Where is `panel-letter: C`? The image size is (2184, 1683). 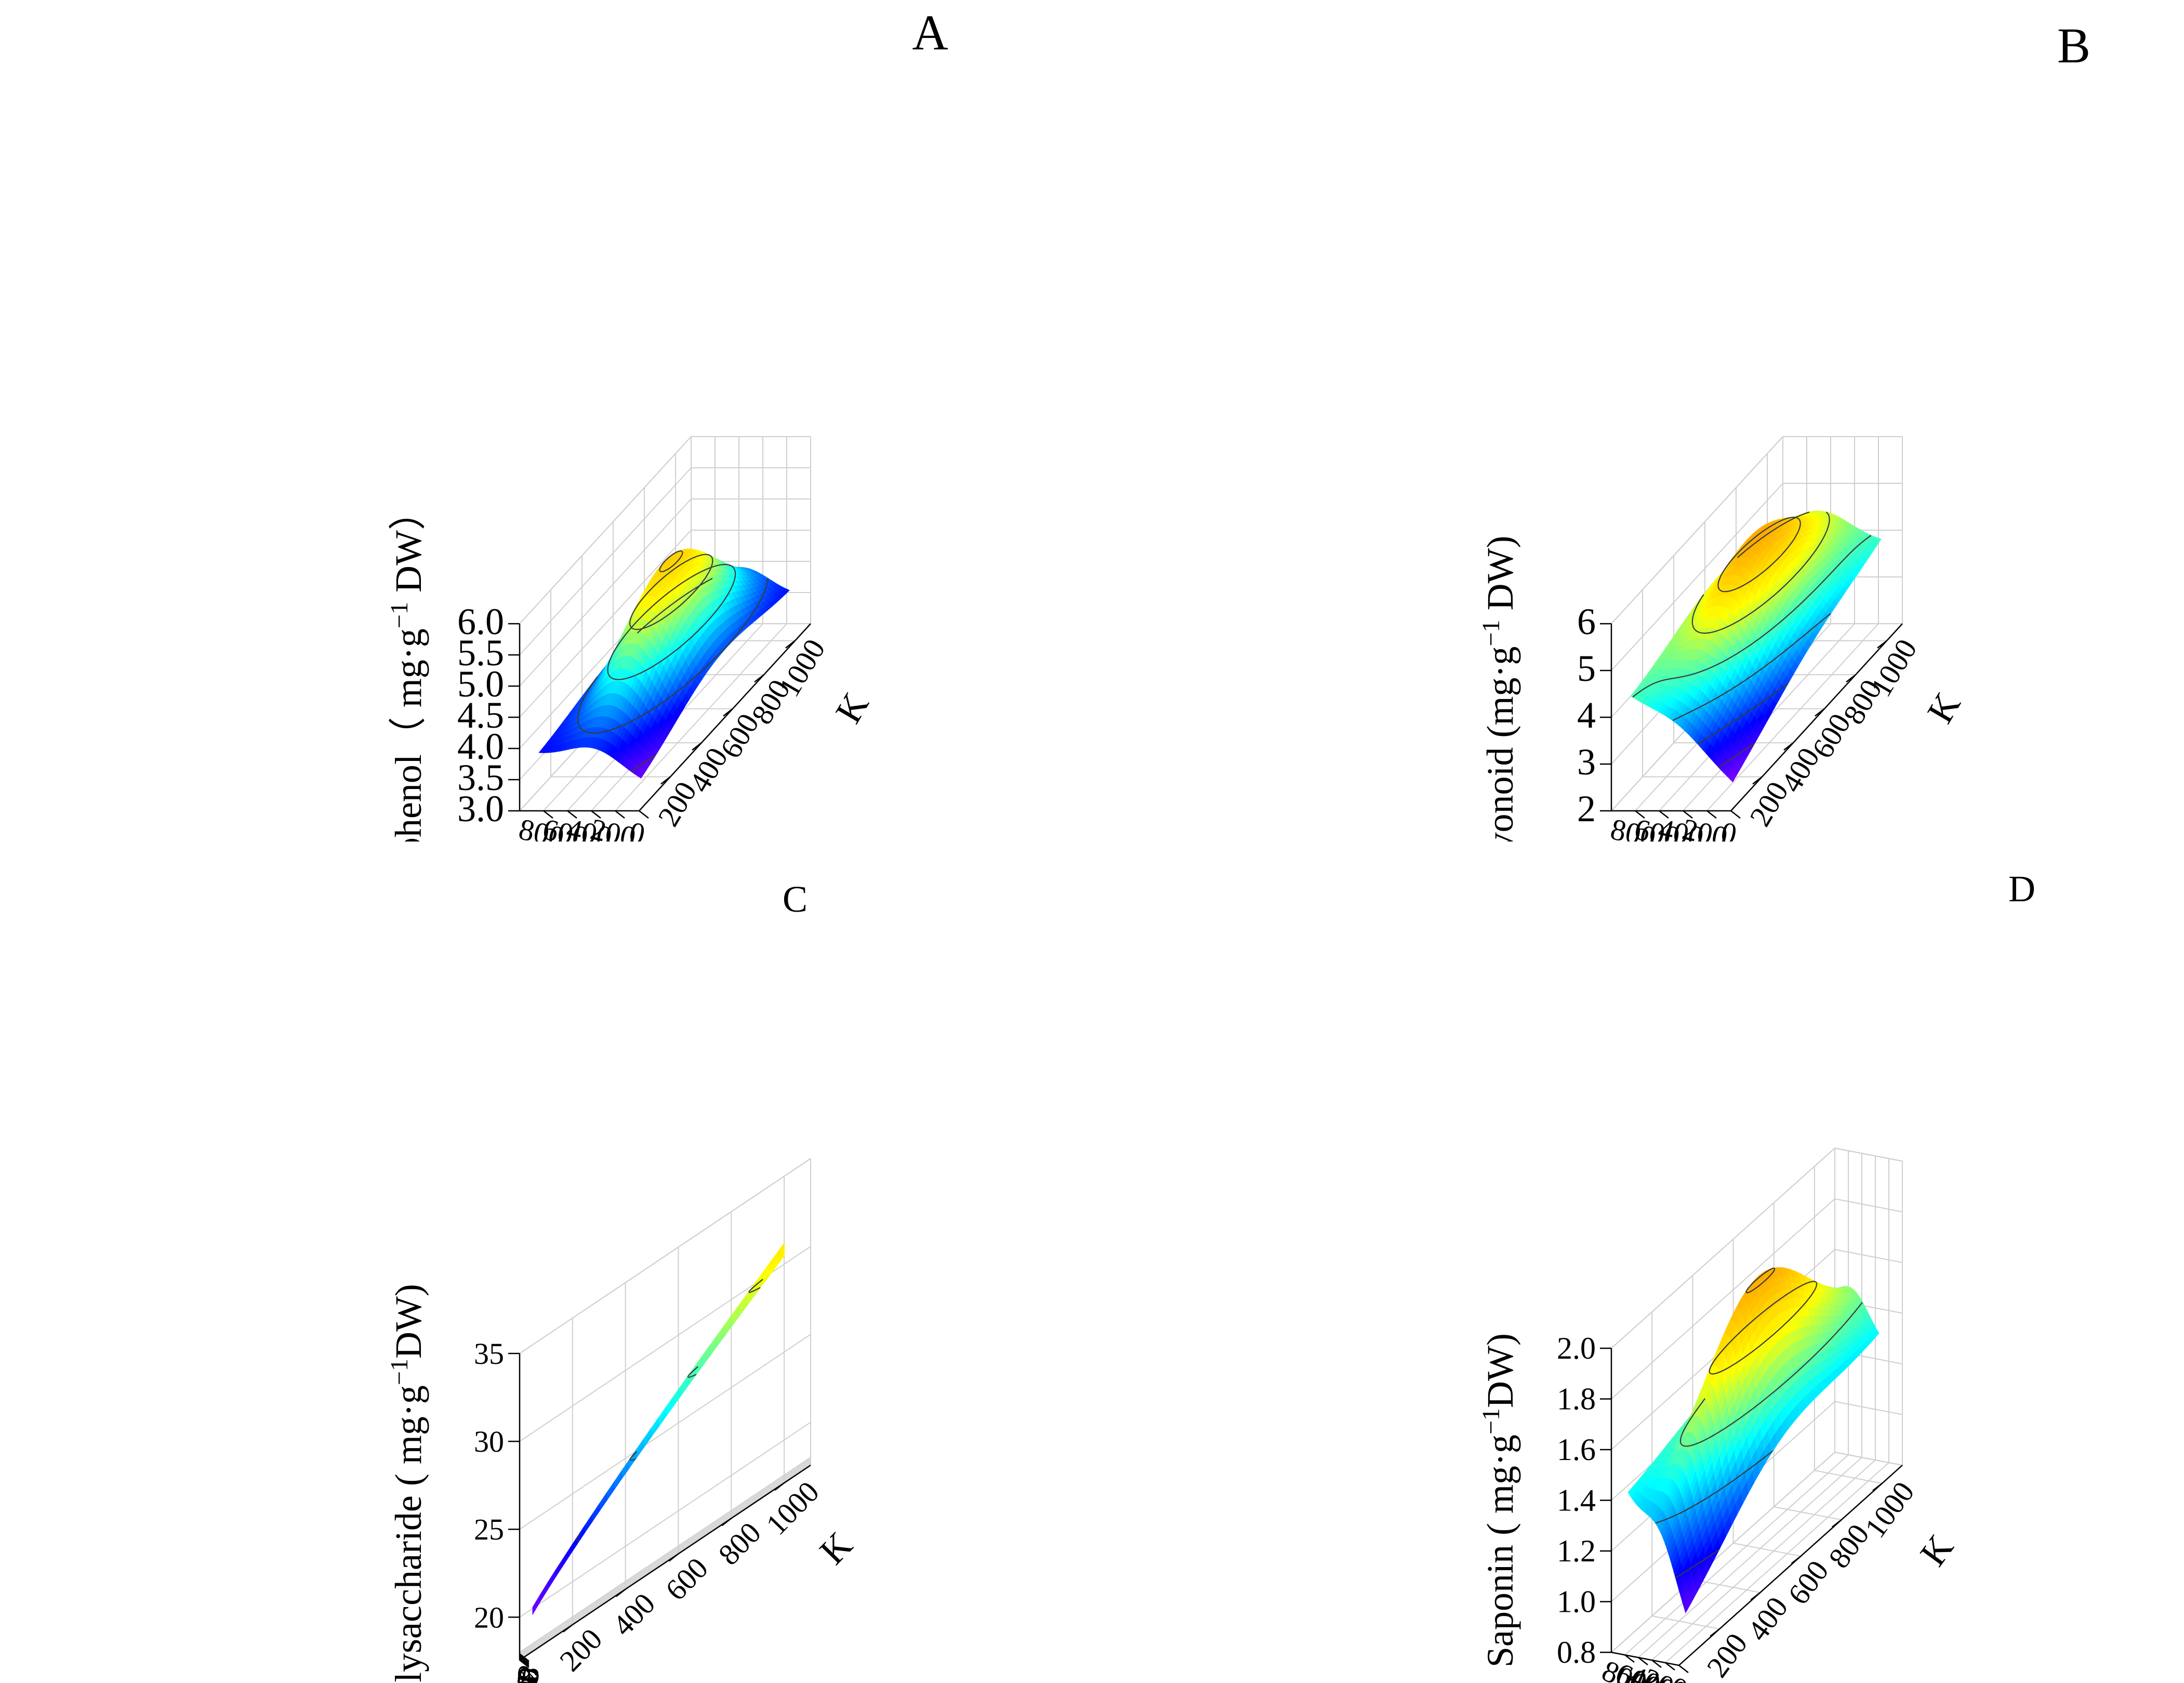 panel-letter: C is located at coordinates (795, 899).